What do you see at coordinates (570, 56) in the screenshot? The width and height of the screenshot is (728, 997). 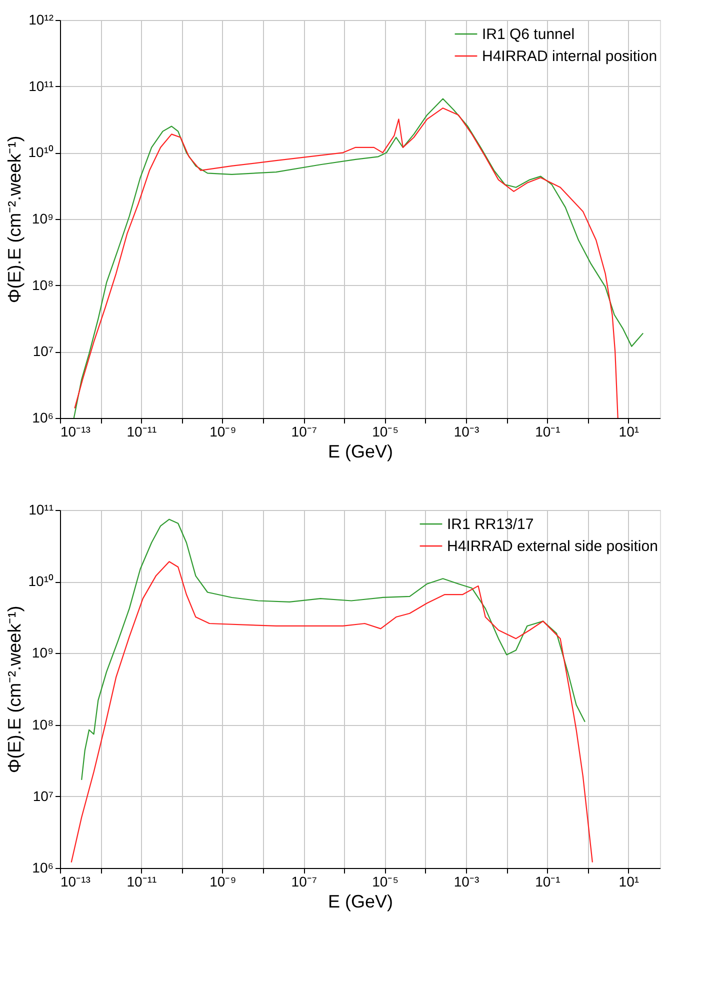 I see `legend-label: H4IRRAD internal position` at bounding box center [570, 56].